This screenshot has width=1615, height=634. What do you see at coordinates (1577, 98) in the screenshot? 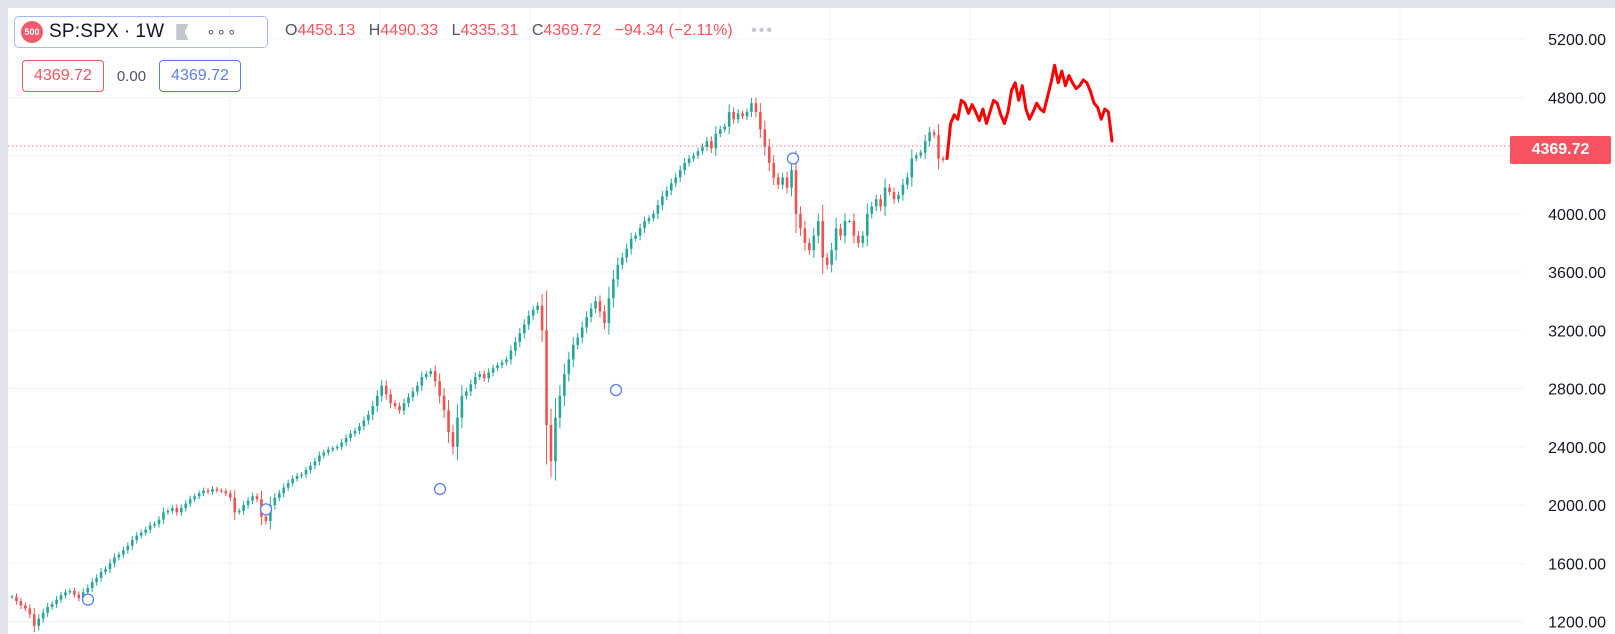
I see `y-tick-label: 4800.00` at bounding box center [1577, 98].